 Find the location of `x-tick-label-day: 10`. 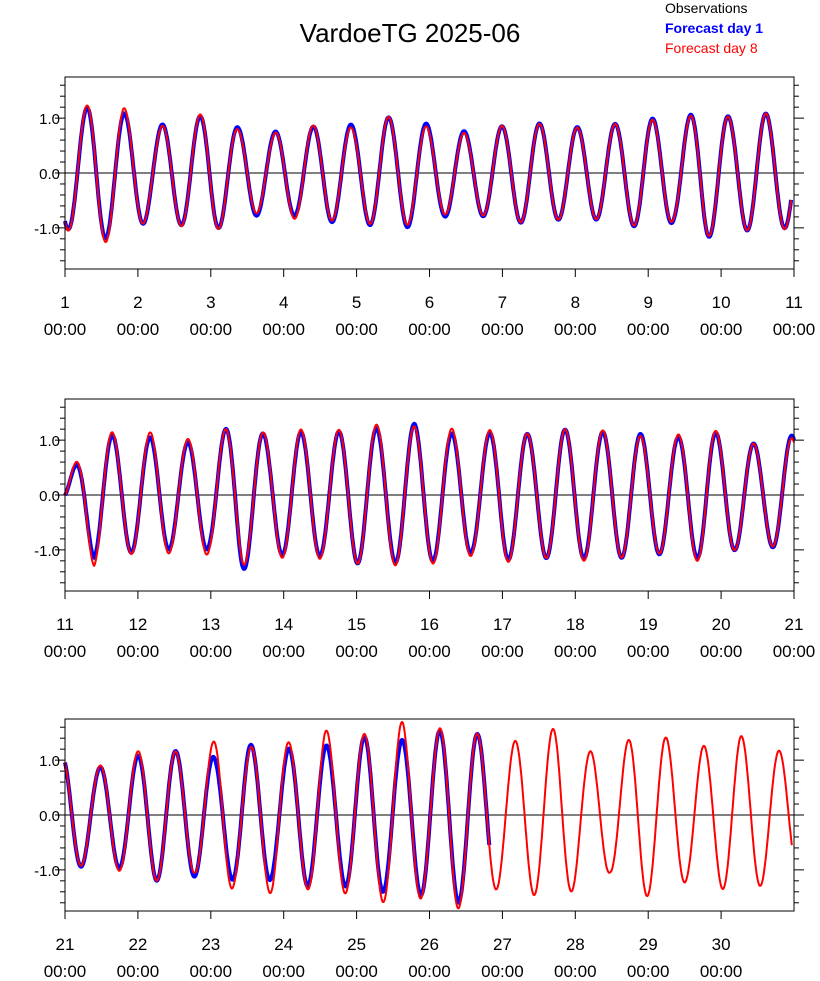

x-tick-label-day: 10 is located at coordinates (721, 302).